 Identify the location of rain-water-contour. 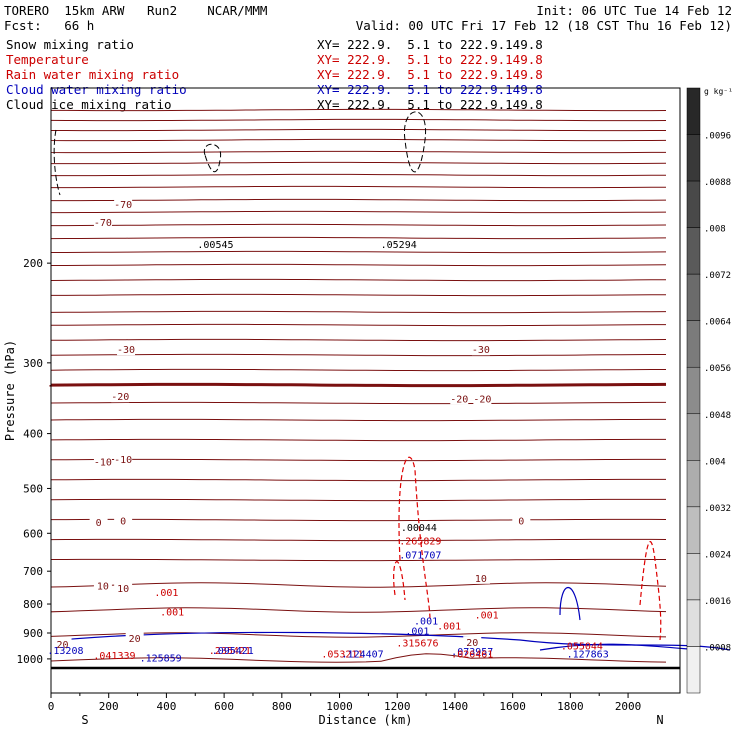
(650, 591).